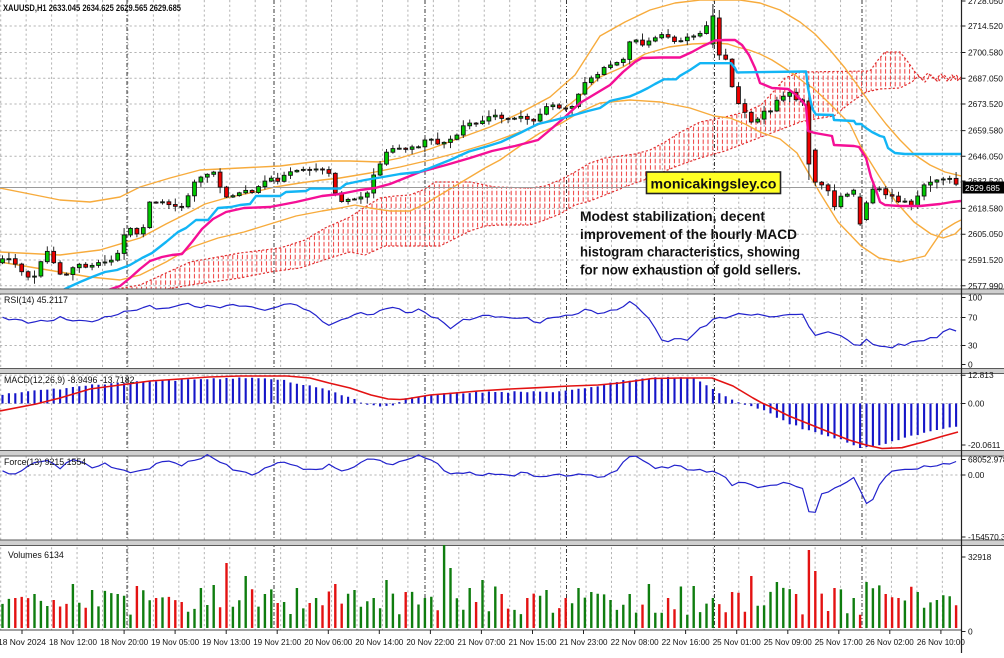 This screenshot has height=658, width=1004. Describe the element at coordinates (985, 78) in the screenshot. I see `svg-text: 2687.050` at that location.